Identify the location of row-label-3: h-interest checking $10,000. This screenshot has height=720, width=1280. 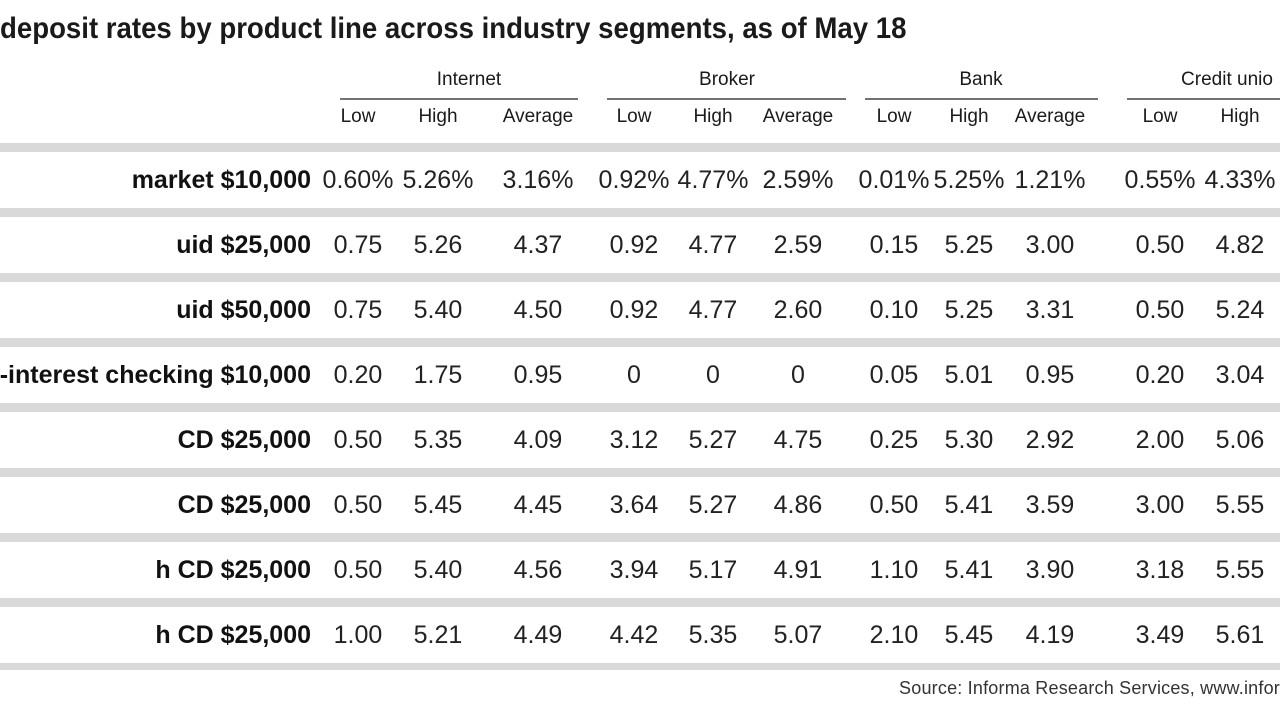
(155, 375).